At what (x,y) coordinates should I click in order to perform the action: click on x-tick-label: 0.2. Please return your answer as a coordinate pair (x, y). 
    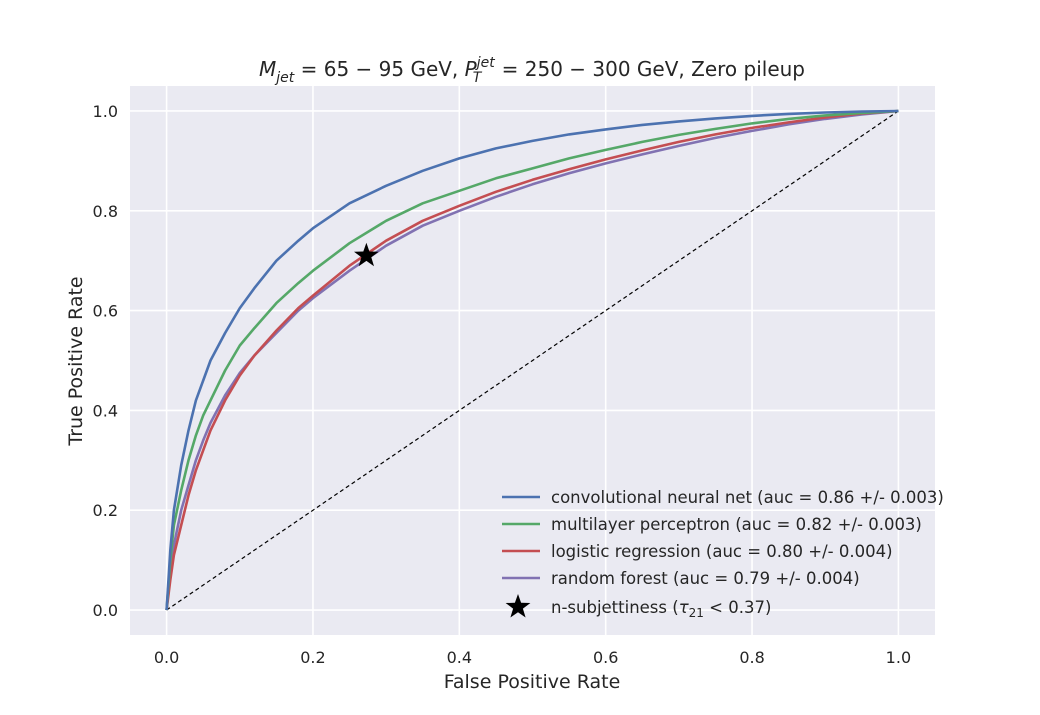
    Looking at the image, I should click on (312, 657).